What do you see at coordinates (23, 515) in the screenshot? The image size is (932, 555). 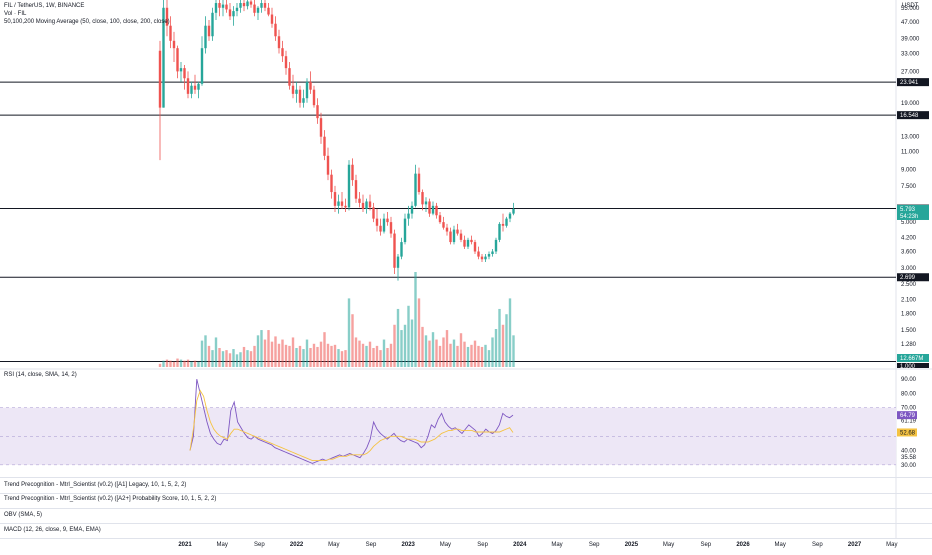 I see `indicator-legend-obv: OBV (SMA, 5)` at bounding box center [23, 515].